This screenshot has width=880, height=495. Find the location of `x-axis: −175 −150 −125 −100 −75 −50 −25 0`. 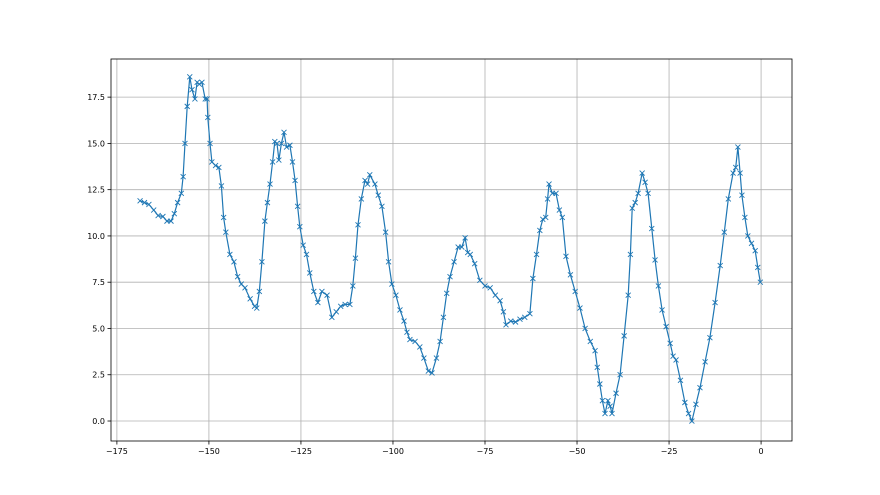

x-axis: −175 −150 −125 −100 −75 −50 −25 0 is located at coordinates (435, 448).